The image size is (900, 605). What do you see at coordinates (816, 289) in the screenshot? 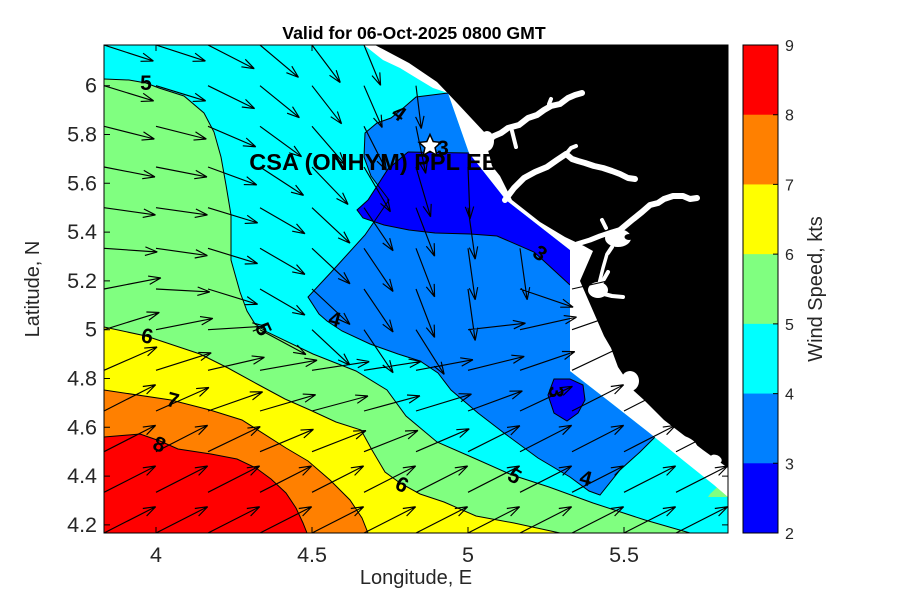
I see `svg-text: Wind Speed, kts` at bounding box center [816, 289].